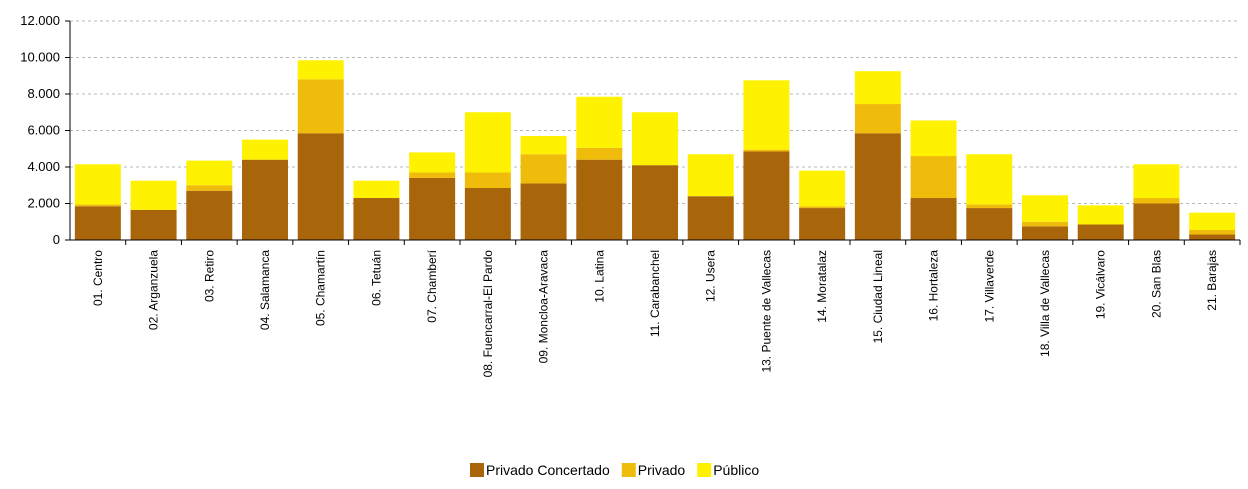  What do you see at coordinates (599, 276) in the screenshot?
I see `x-category-label: 10. Latina` at bounding box center [599, 276].